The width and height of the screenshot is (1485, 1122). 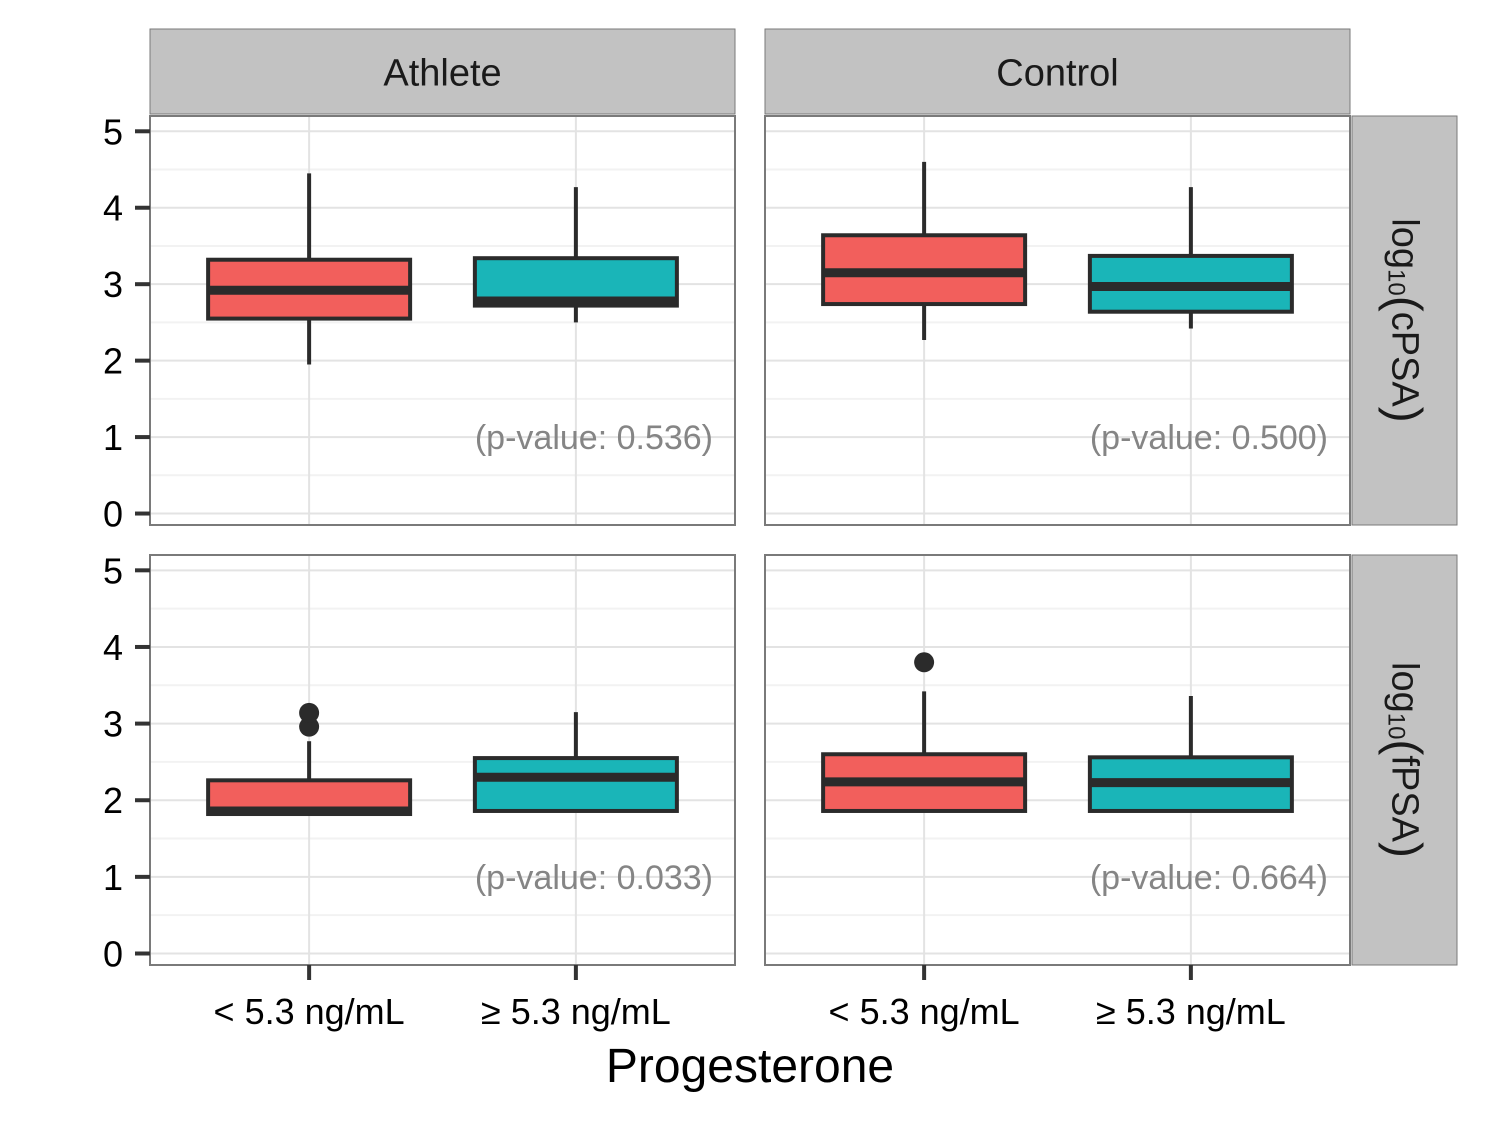 I want to click on facet-strip-cpsa: log10(cPSA), so click(x=1404, y=320).